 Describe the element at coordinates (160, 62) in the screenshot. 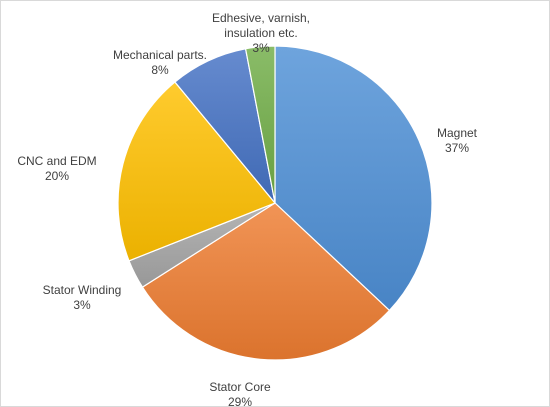

I see `label-mechanical-parts: Mechanical parts. 8%` at that location.